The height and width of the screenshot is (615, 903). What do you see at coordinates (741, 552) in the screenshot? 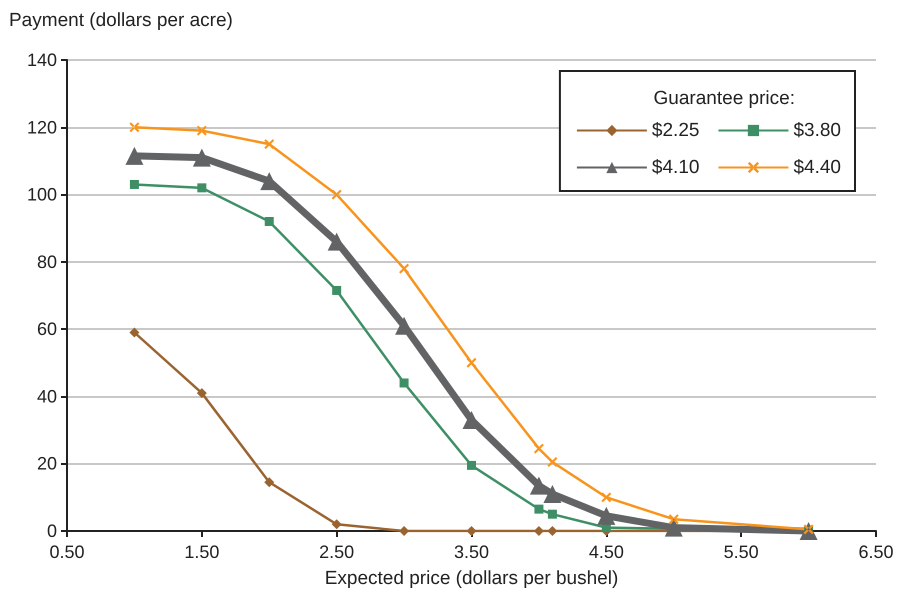
I see `x-tick-label: 5.50` at bounding box center [741, 552].